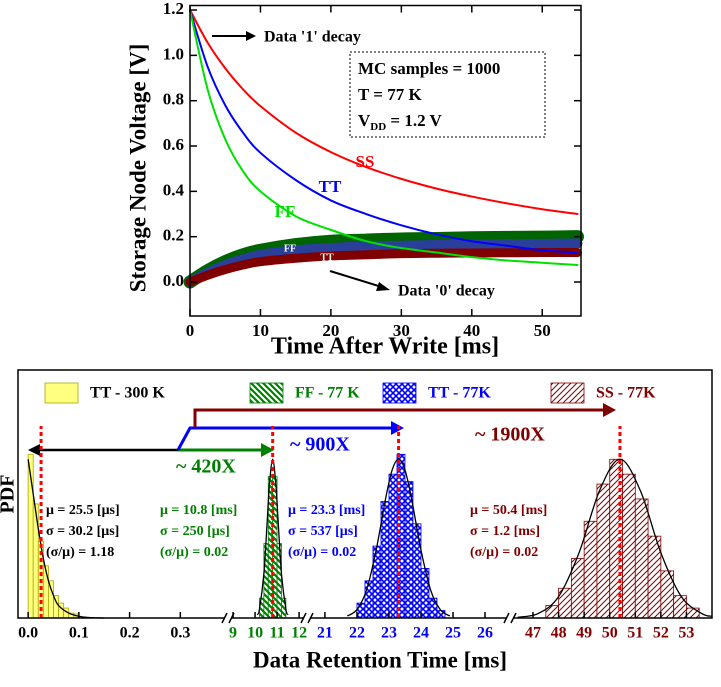  What do you see at coordinates (453, 633) in the screenshot?
I see `x-tick-label: 25` at bounding box center [453, 633].